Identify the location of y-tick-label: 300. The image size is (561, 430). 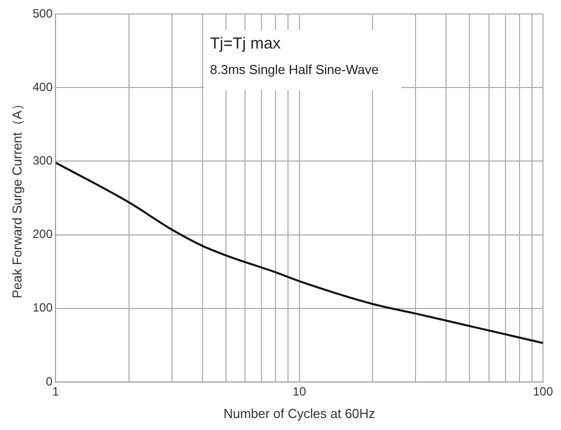
(42, 161).